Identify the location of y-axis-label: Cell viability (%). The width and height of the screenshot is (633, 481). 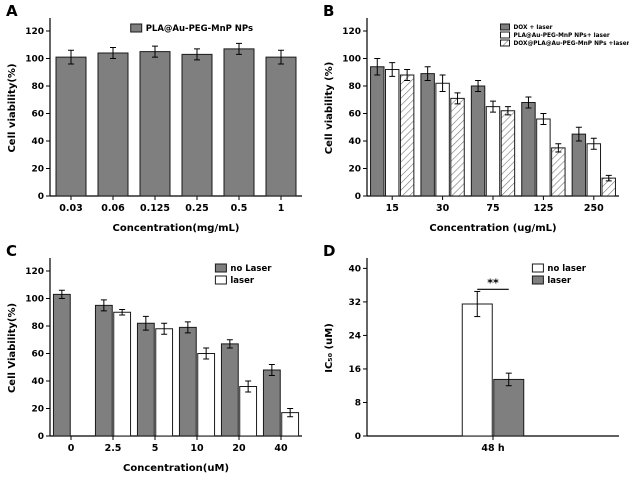
(329, 108).